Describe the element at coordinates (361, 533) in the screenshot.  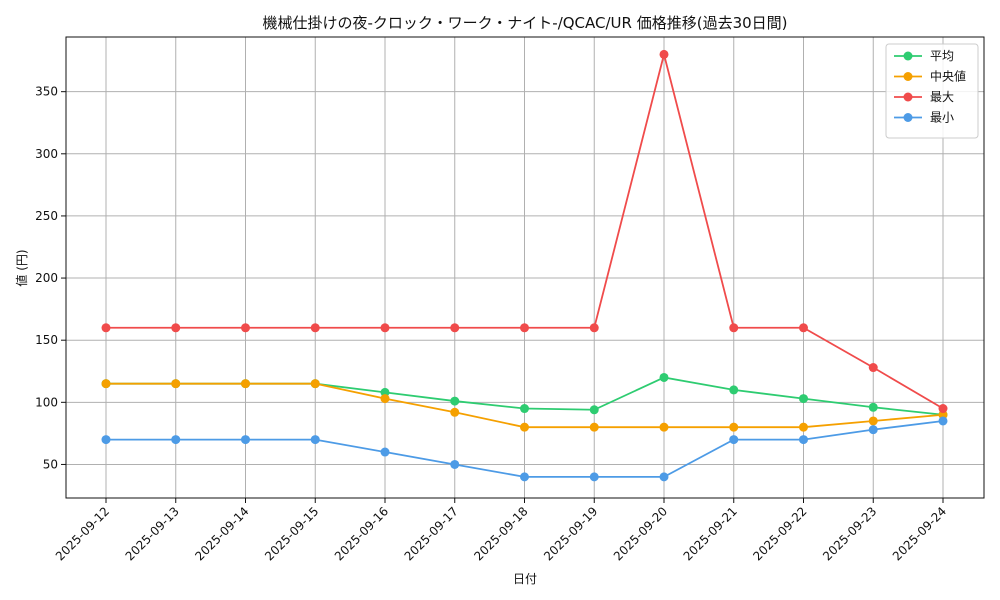
I see `x-tick-label: 2025-09-16` at that location.